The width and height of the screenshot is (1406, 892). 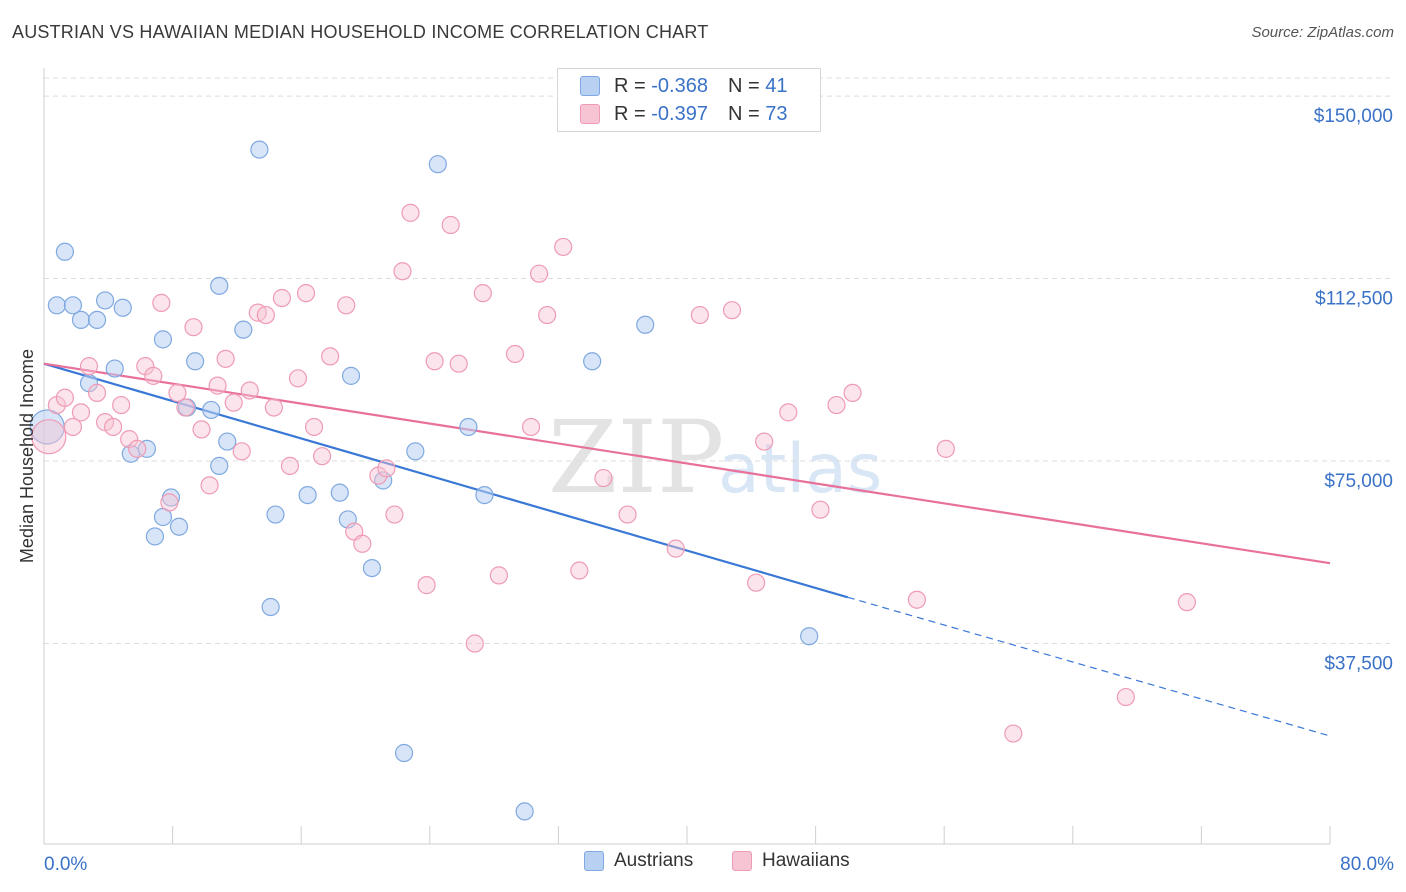 I want to click on bottom-legend-hawaiians: Hawaiians, so click(x=791, y=861).